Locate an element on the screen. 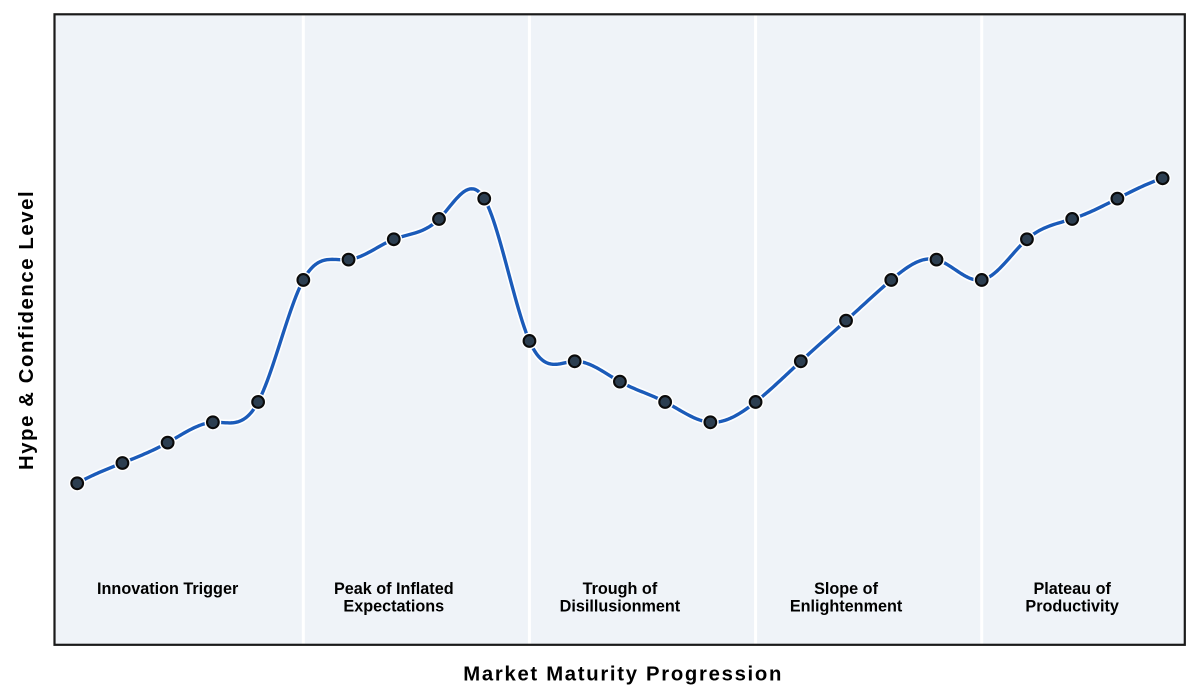  svg-text: Slope of is located at coordinates (846, 589).